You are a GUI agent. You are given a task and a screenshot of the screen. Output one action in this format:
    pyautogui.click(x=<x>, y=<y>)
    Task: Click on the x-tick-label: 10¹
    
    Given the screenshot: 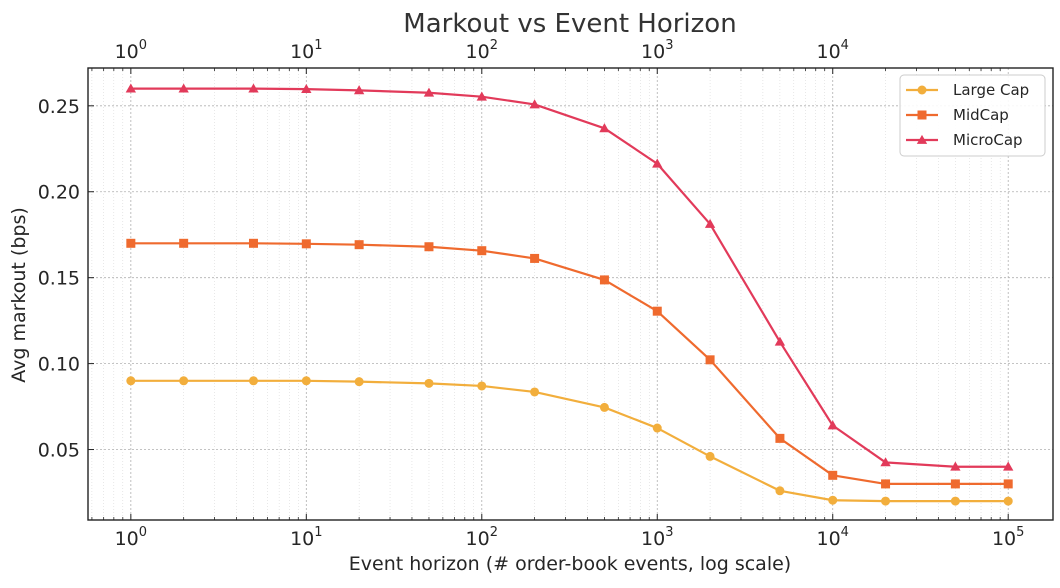 What is the action you would take?
    pyautogui.click(x=306, y=537)
    